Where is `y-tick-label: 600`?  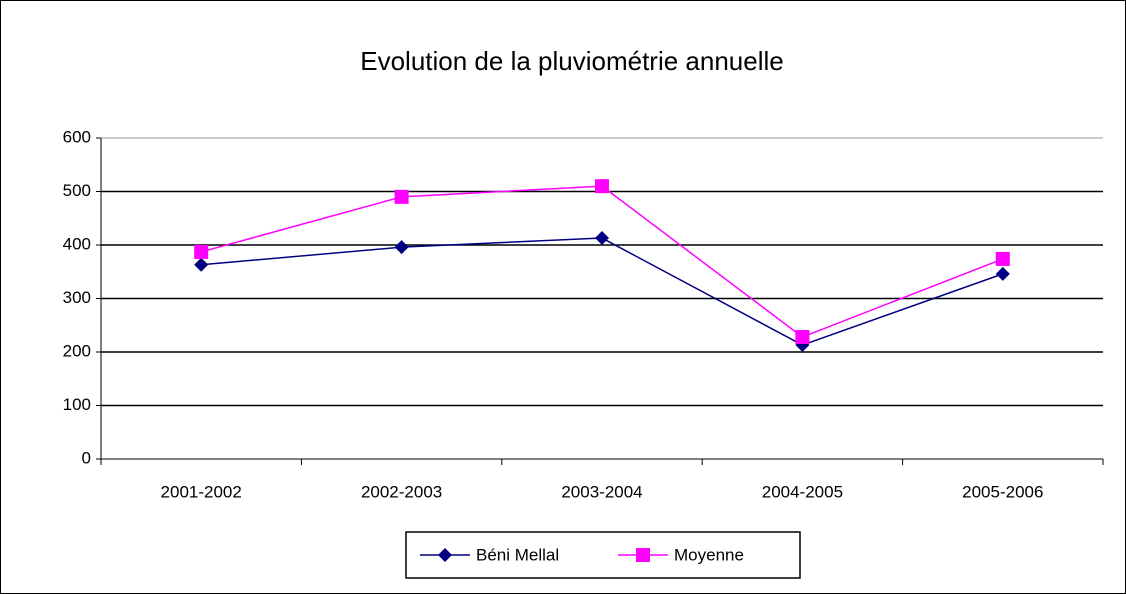 y-tick-label: 600 is located at coordinates (77, 136).